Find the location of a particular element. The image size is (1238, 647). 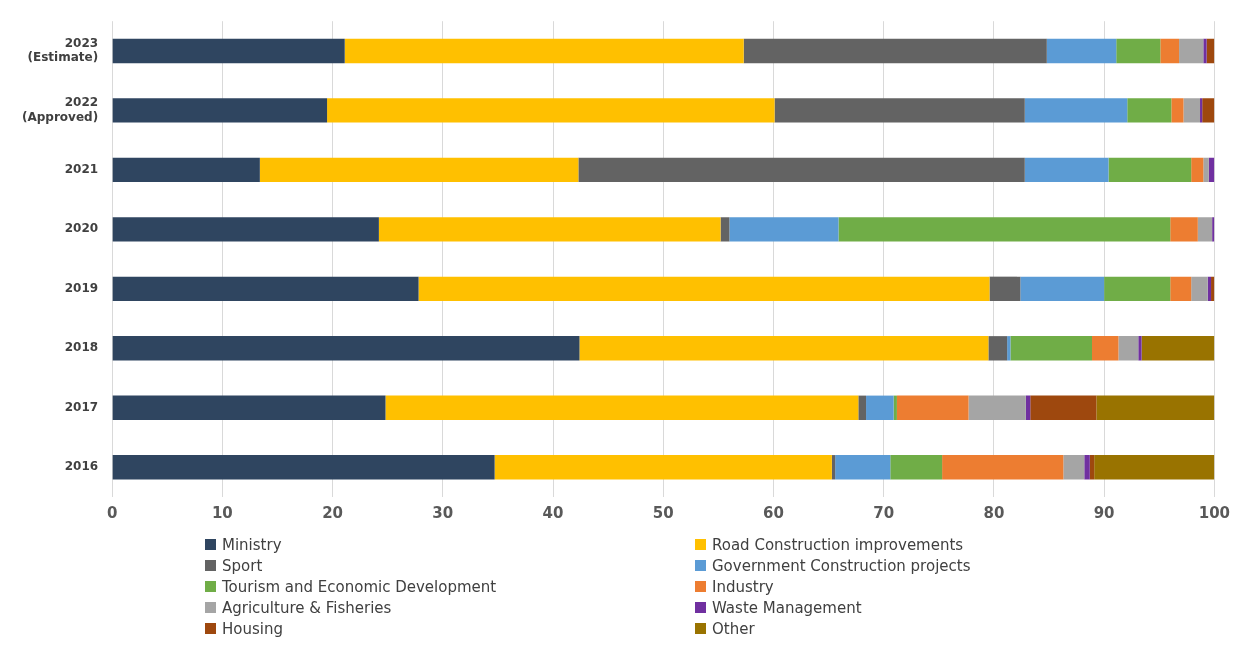

legend-label: Housing is located at coordinates (252, 628).